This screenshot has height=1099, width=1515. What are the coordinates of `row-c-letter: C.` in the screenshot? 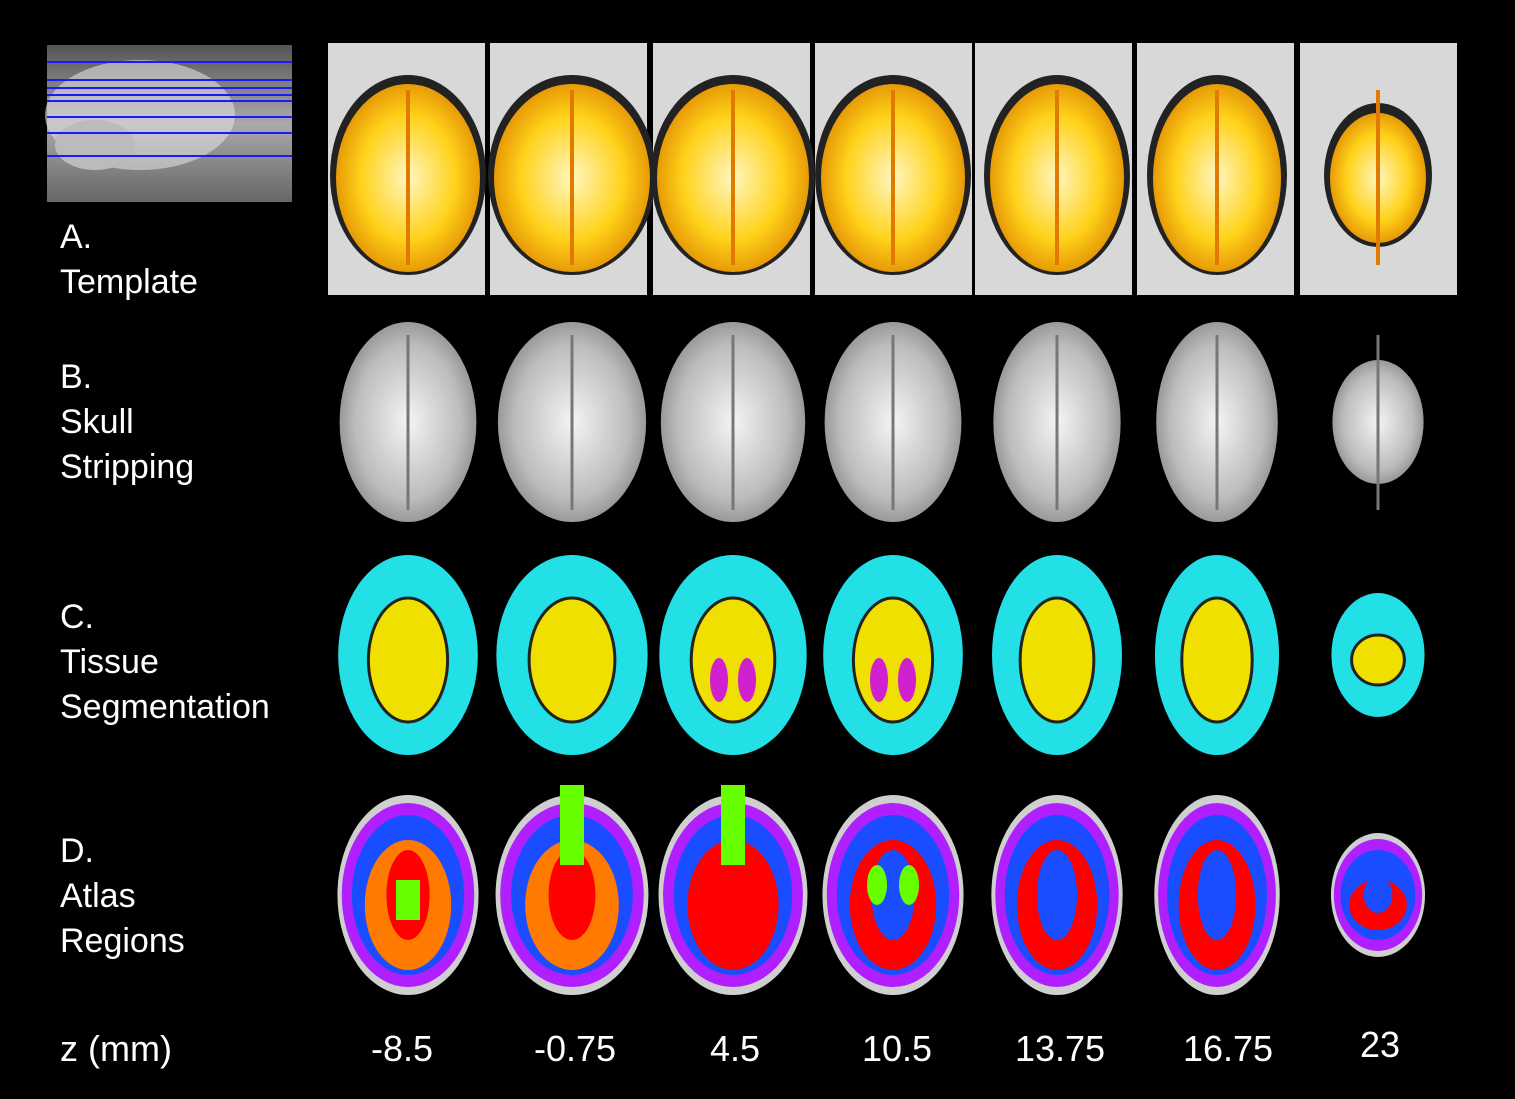 It's located at (77, 617).